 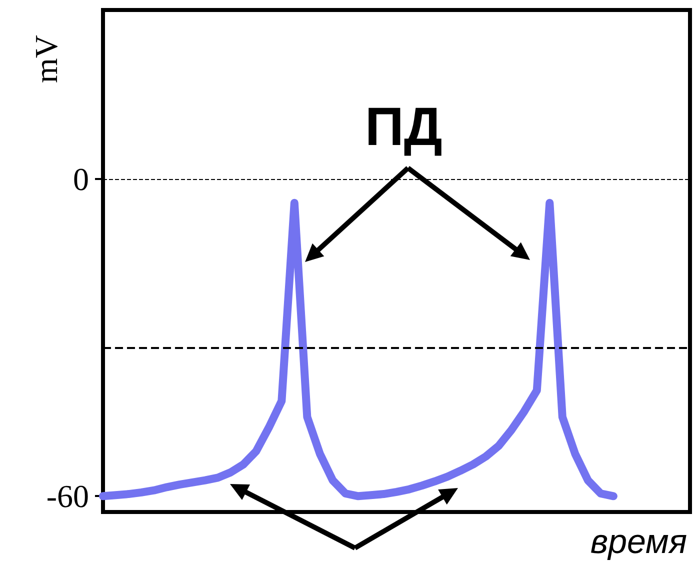 I want to click on y-tick-label: 0, so click(x=81, y=179).